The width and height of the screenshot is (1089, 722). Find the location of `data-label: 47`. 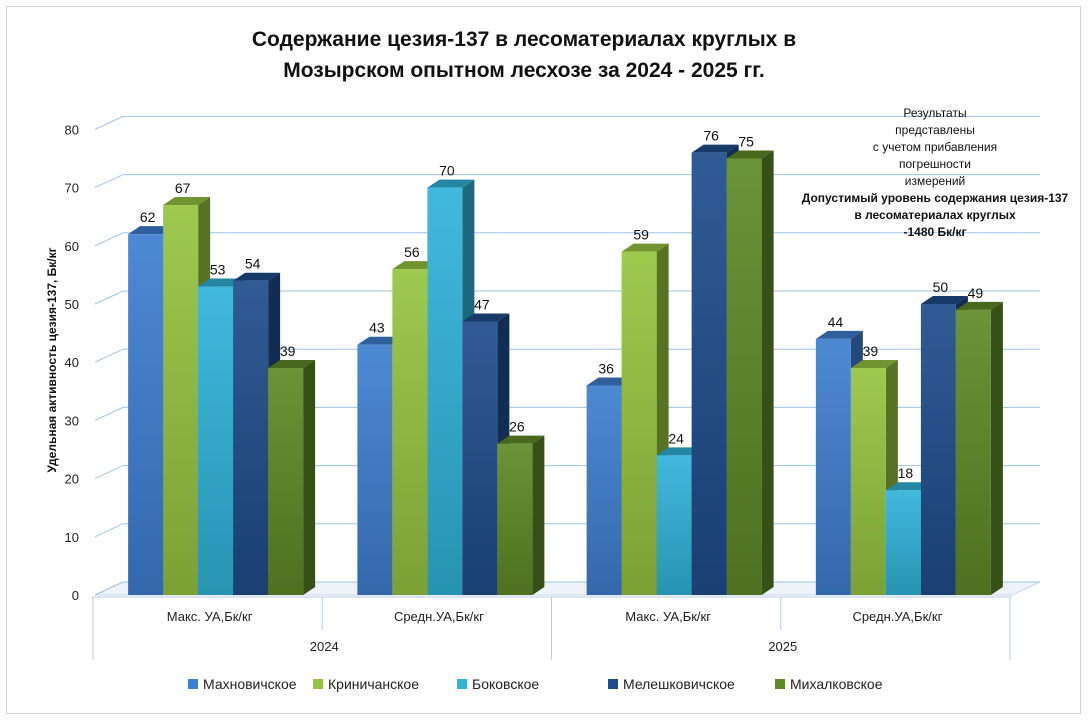

data-label: 47 is located at coordinates (482, 304).